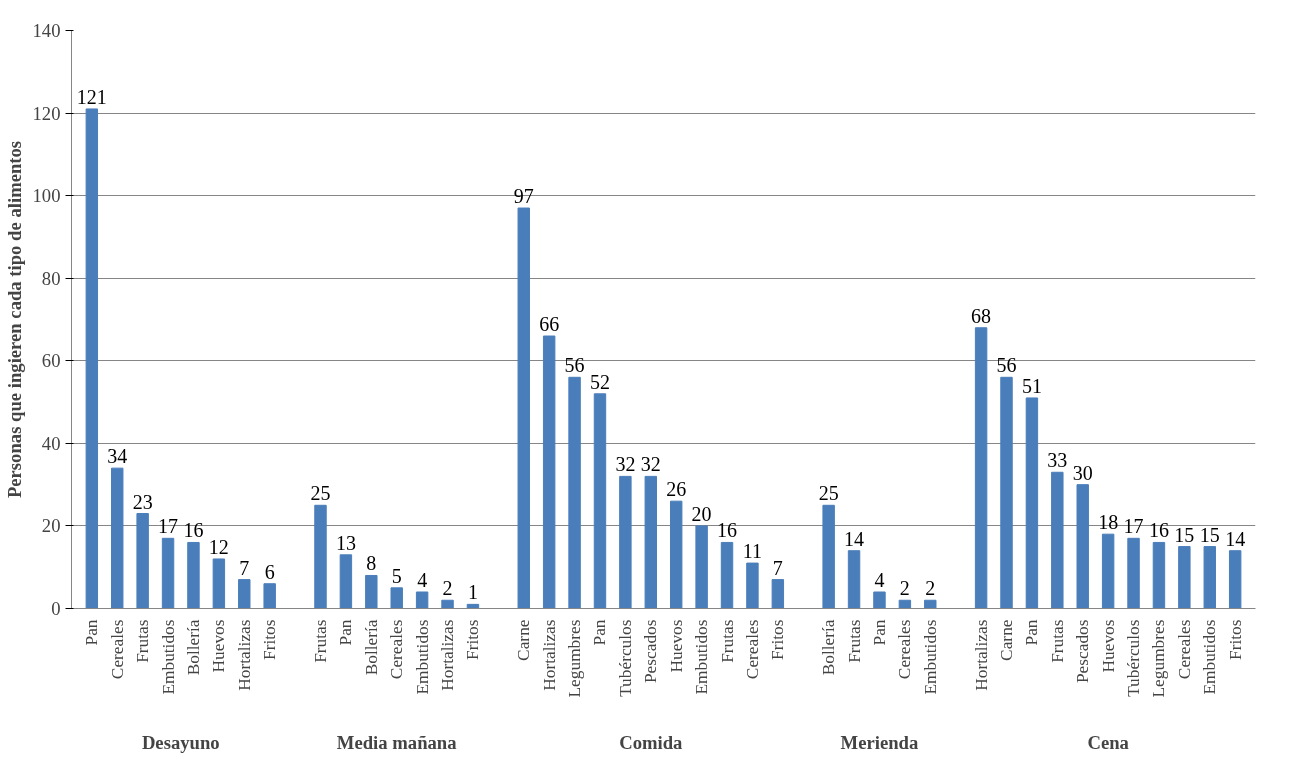 The width and height of the screenshot is (1291, 767). I want to click on y-tick-label: 80, so click(51, 278).